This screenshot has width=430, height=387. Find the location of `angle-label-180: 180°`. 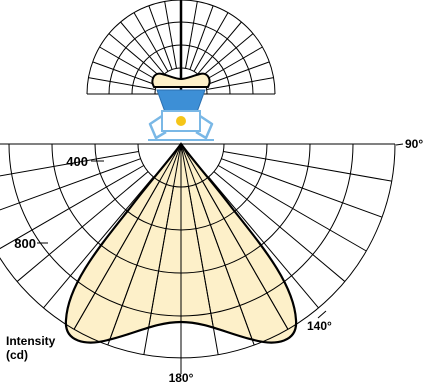

angle-label-180: 180° is located at coordinates (181, 378).